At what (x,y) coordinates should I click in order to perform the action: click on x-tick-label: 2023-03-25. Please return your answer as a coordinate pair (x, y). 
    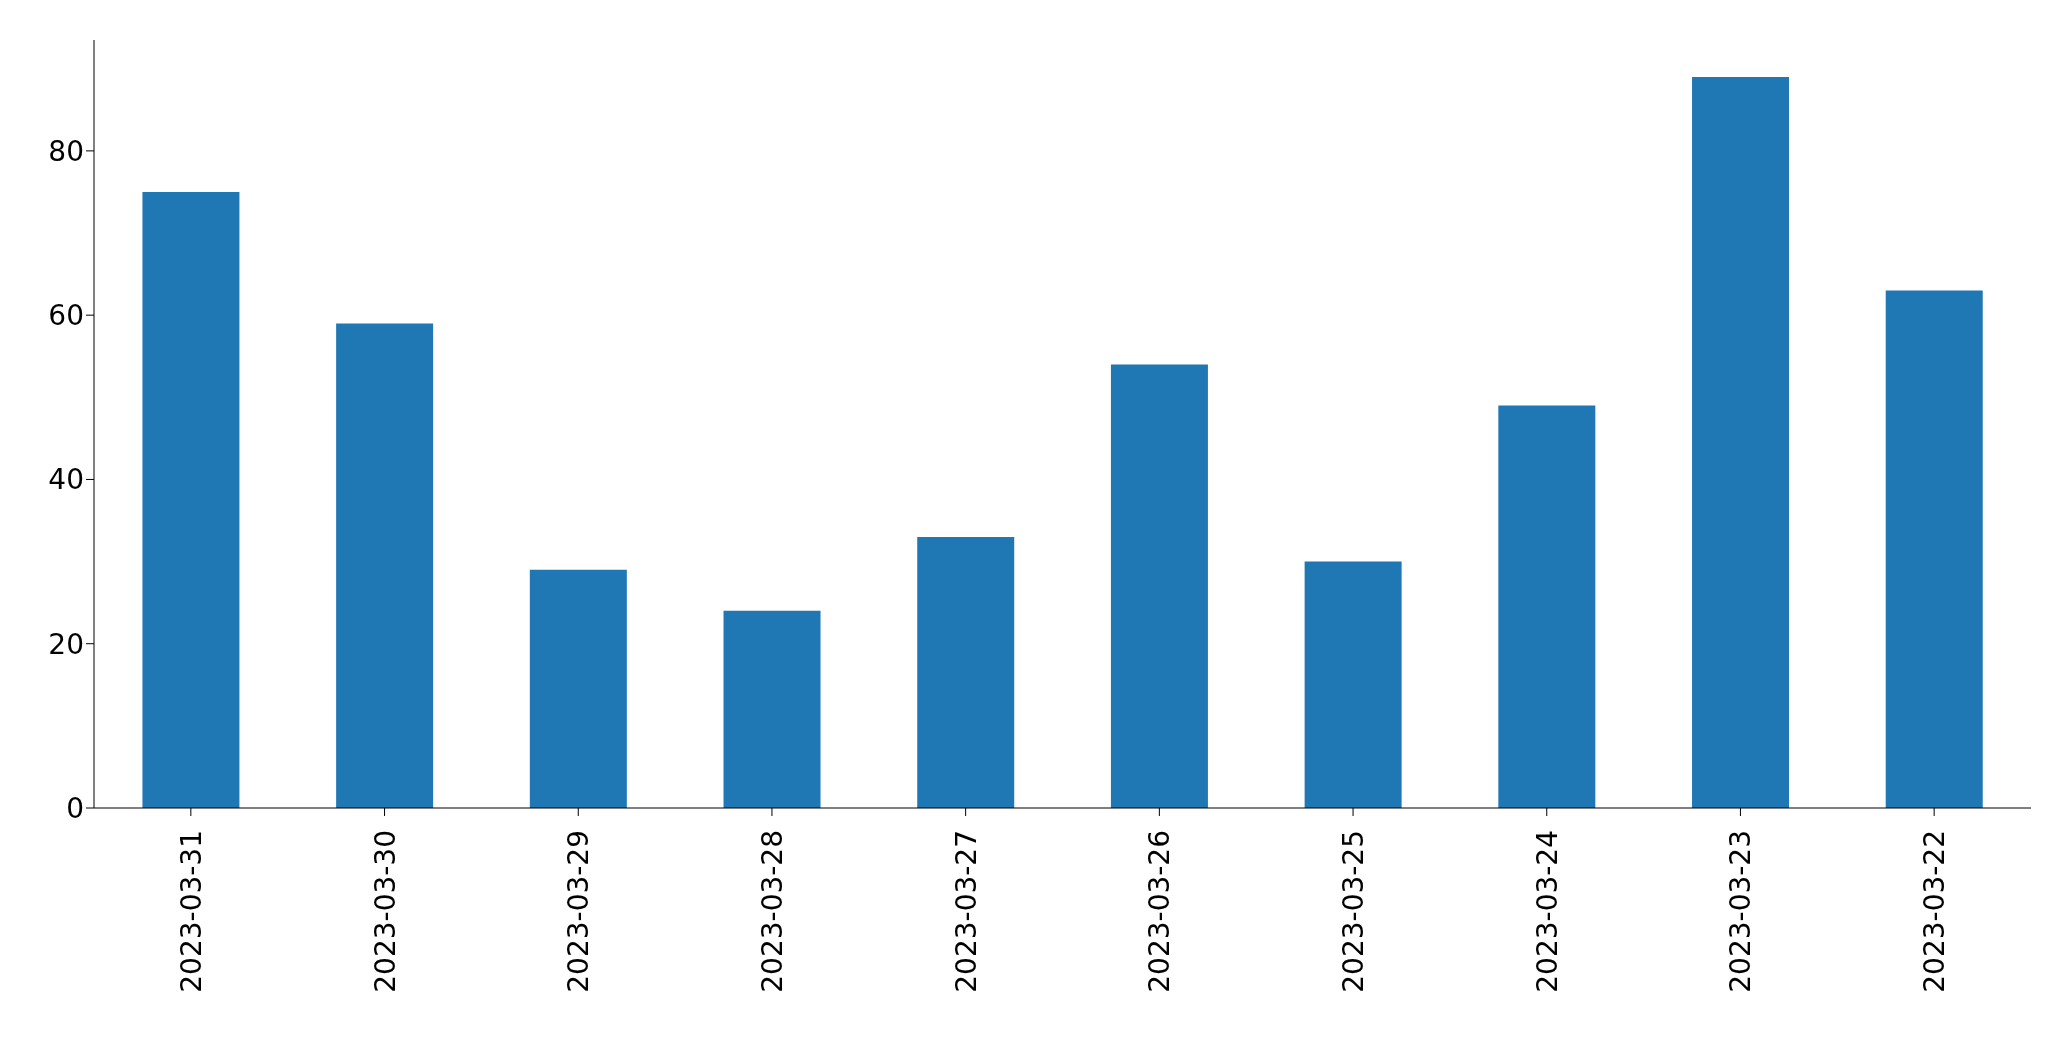
    Looking at the image, I should click on (1354, 911).